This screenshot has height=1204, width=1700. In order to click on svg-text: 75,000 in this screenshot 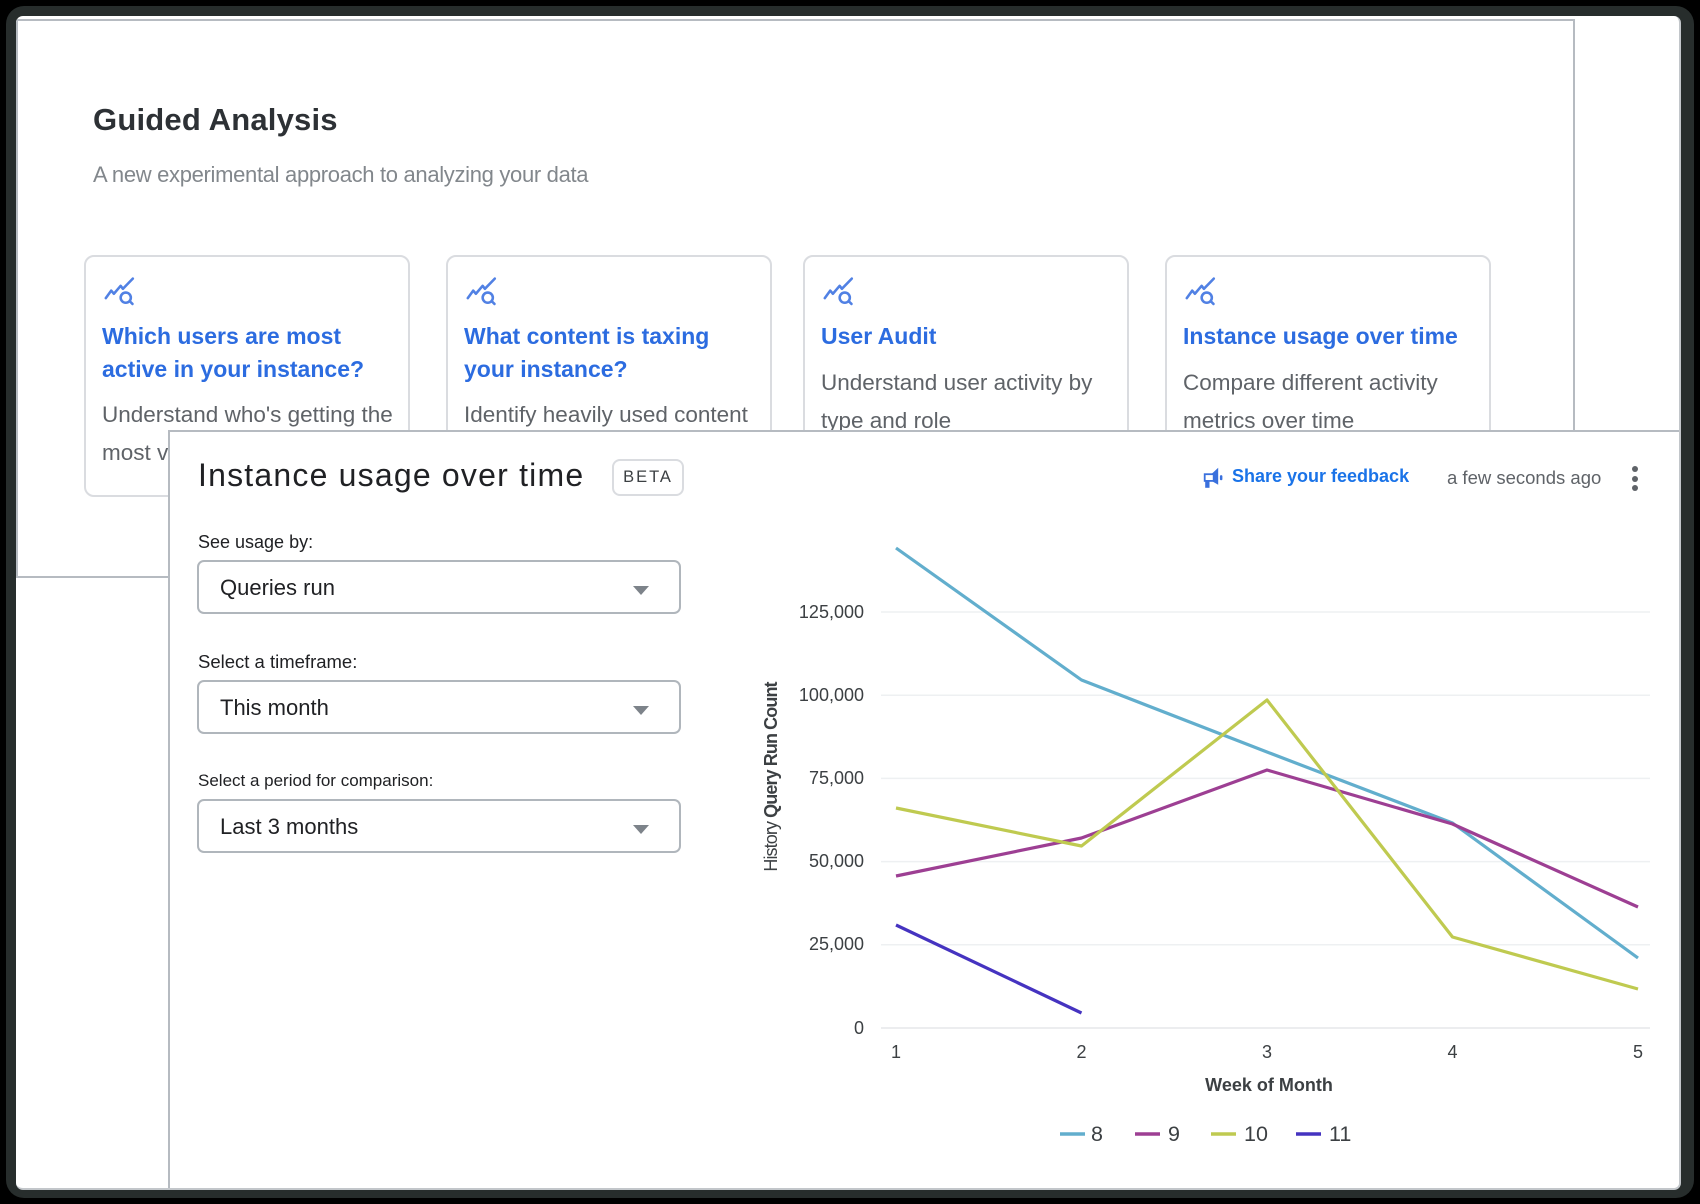, I will do `click(836, 778)`.